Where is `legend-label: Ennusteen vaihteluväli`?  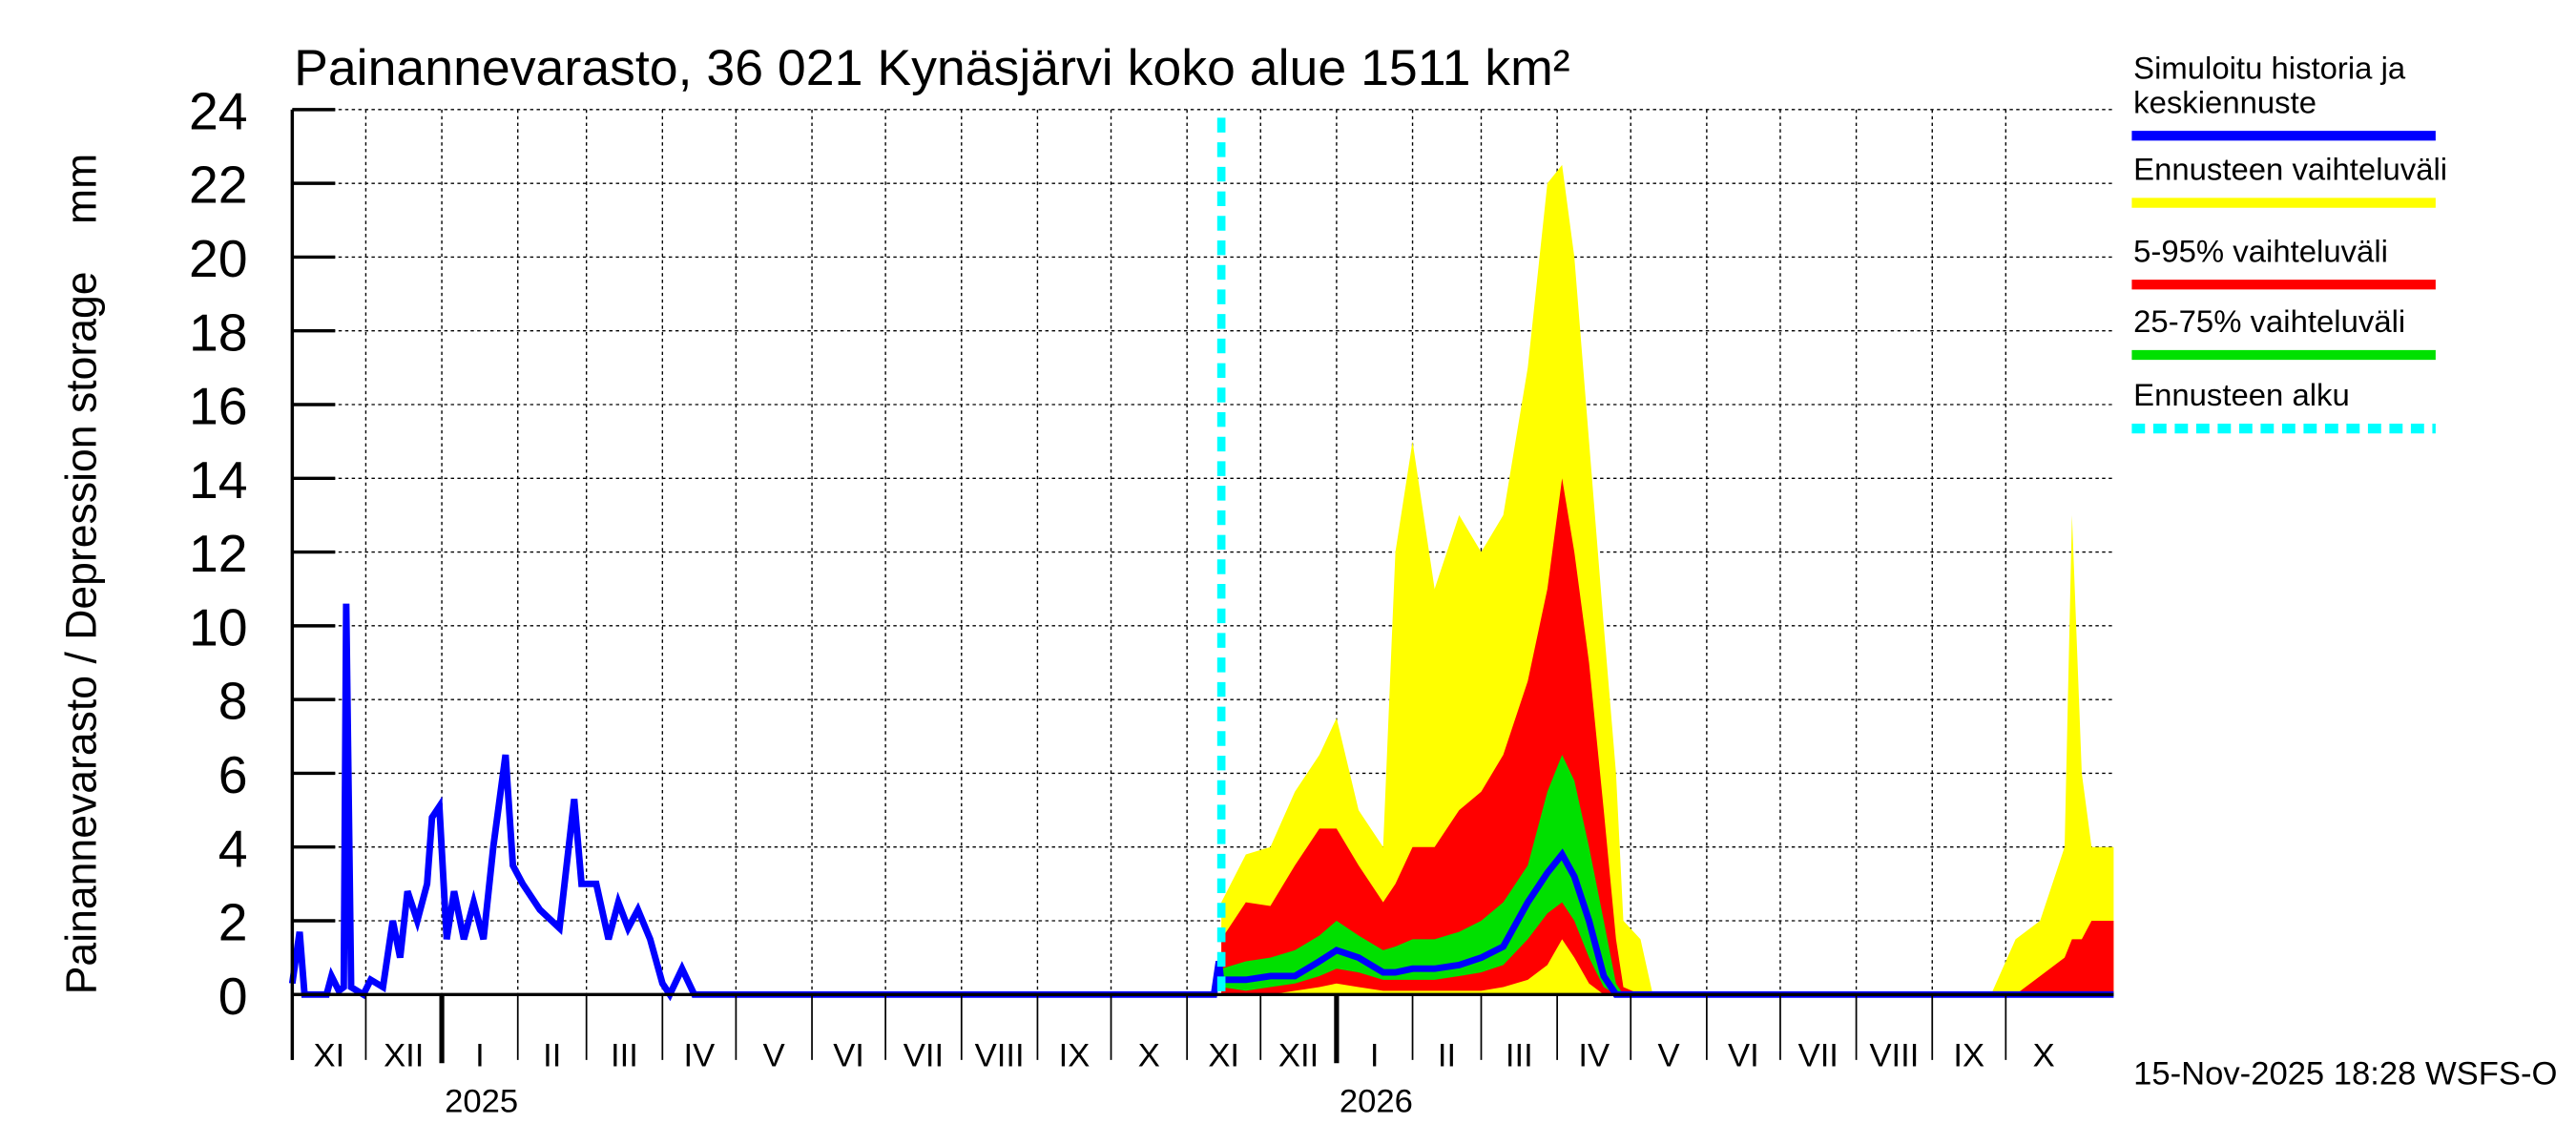
legend-label: Ennusteen vaihteluväli is located at coordinates (2290, 169).